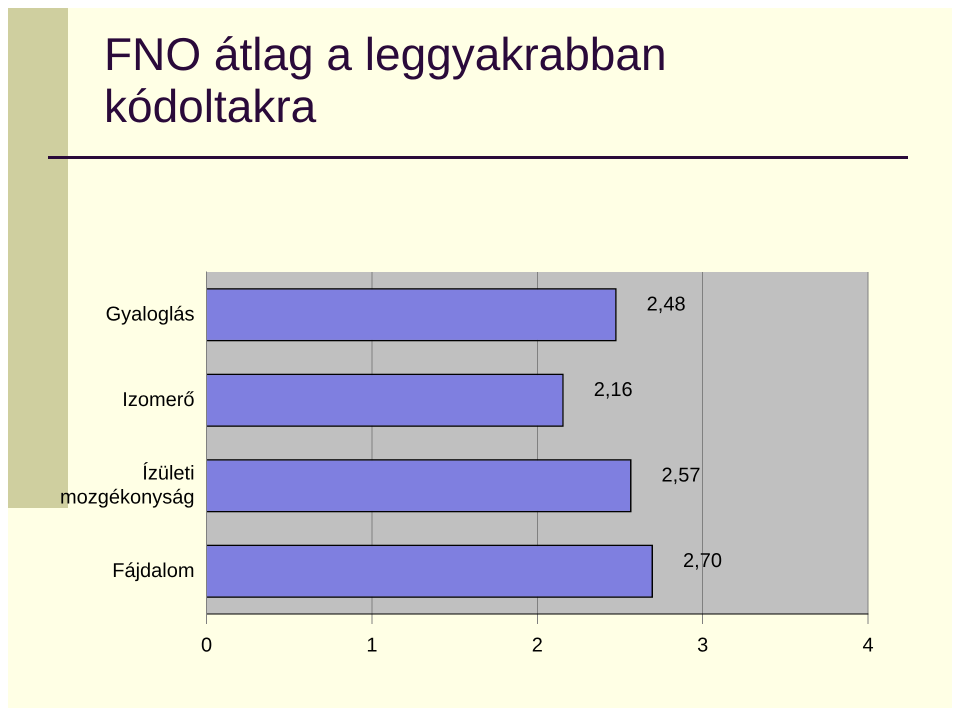 Image resolution: width=960 pixels, height=717 pixels. I want to click on data-label: 2,70, so click(702, 561).